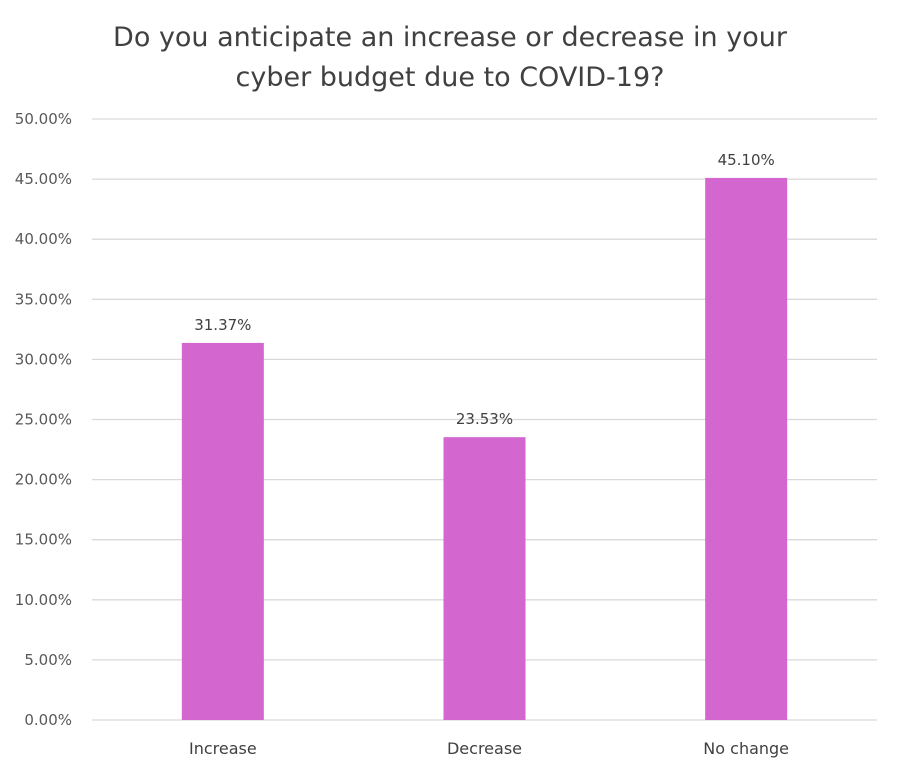 The width and height of the screenshot is (900, 773). What do you see at coordinates (43, 239) in the screenshot?
I see `y-tick-label: 40.00%` at bounding box center [43, 239].